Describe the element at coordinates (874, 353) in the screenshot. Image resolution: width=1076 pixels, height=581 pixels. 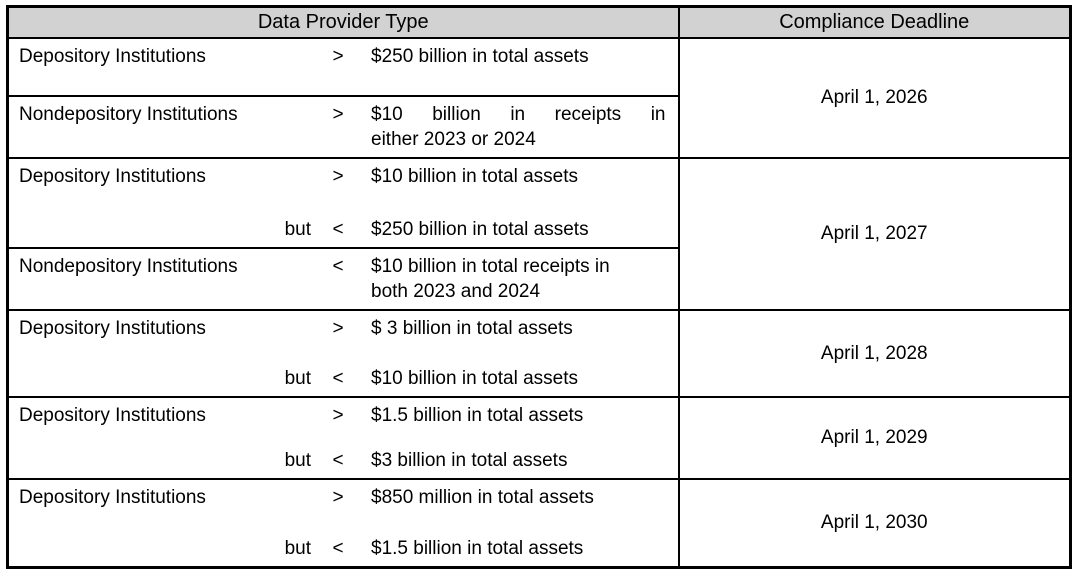
I see `deadline-cell: April 1, 2028` at that location.